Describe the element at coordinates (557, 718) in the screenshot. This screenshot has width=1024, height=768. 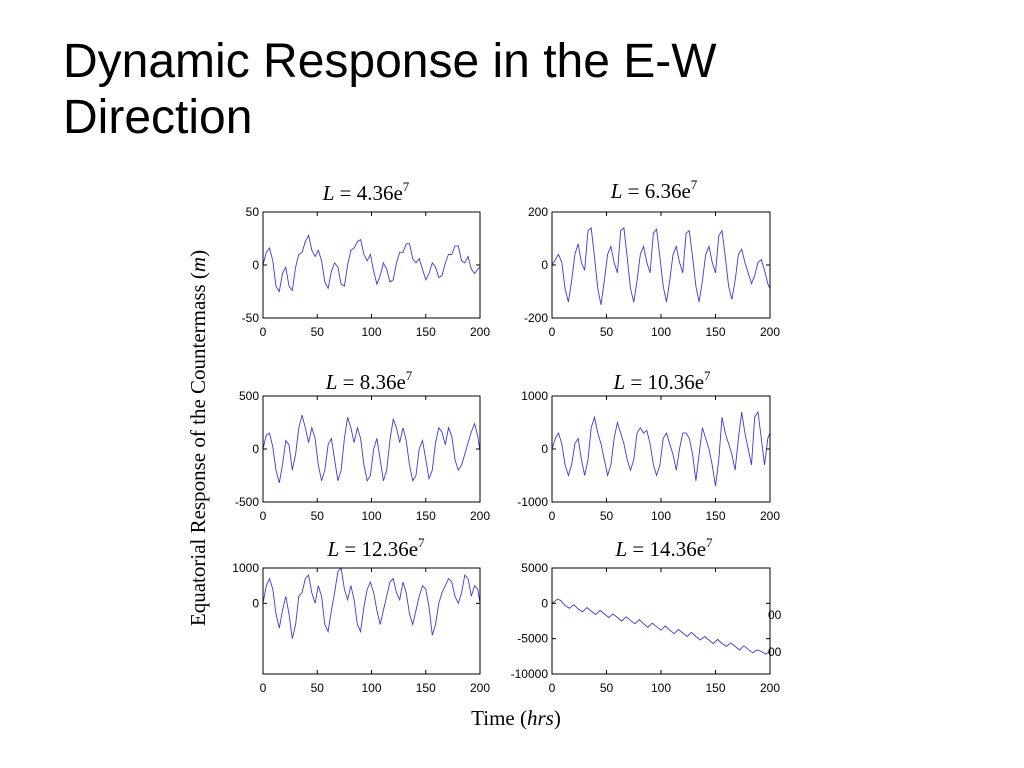
I see `x-axis-label-close: )` at that location.